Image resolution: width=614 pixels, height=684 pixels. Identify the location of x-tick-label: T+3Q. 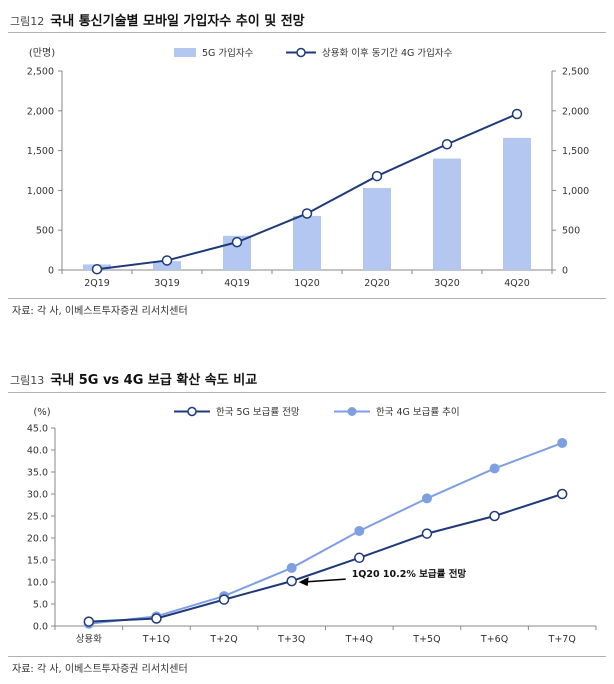
(291, 639).